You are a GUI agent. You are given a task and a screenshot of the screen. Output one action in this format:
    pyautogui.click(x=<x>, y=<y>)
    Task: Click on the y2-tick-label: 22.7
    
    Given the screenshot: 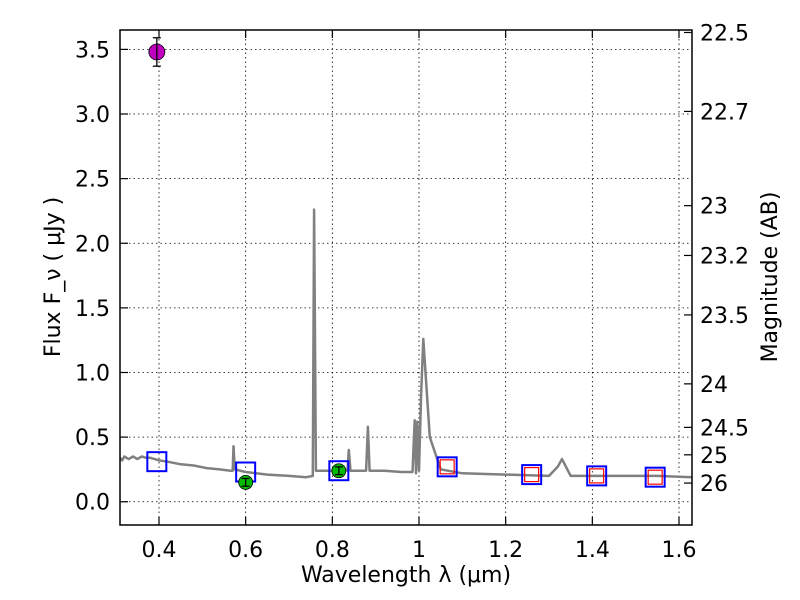 What is the action you would take?
    pyautogui.click(x=724, y=112)
    